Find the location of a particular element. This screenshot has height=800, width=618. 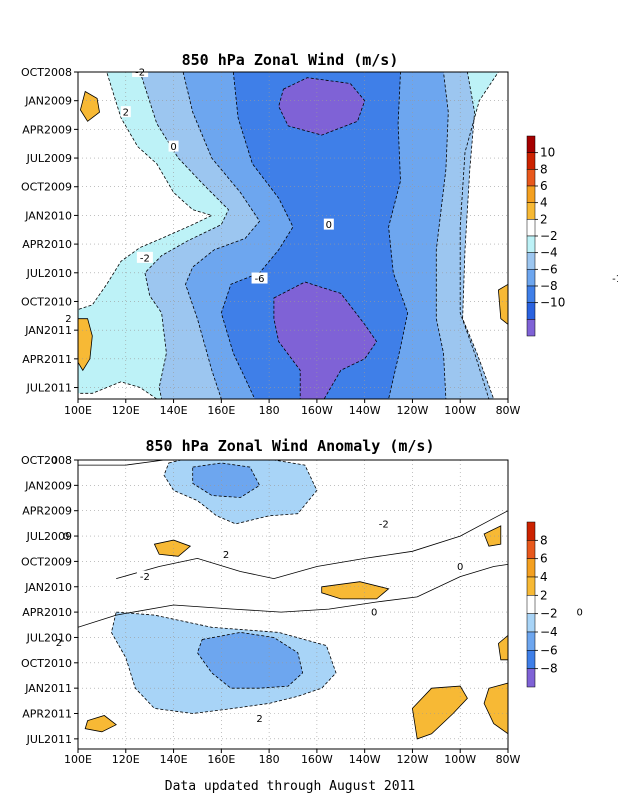

x-axis: 100E 120E 140E 160E 180 160W 140W 120W 100W 80W is located at coordinates (292, 408).